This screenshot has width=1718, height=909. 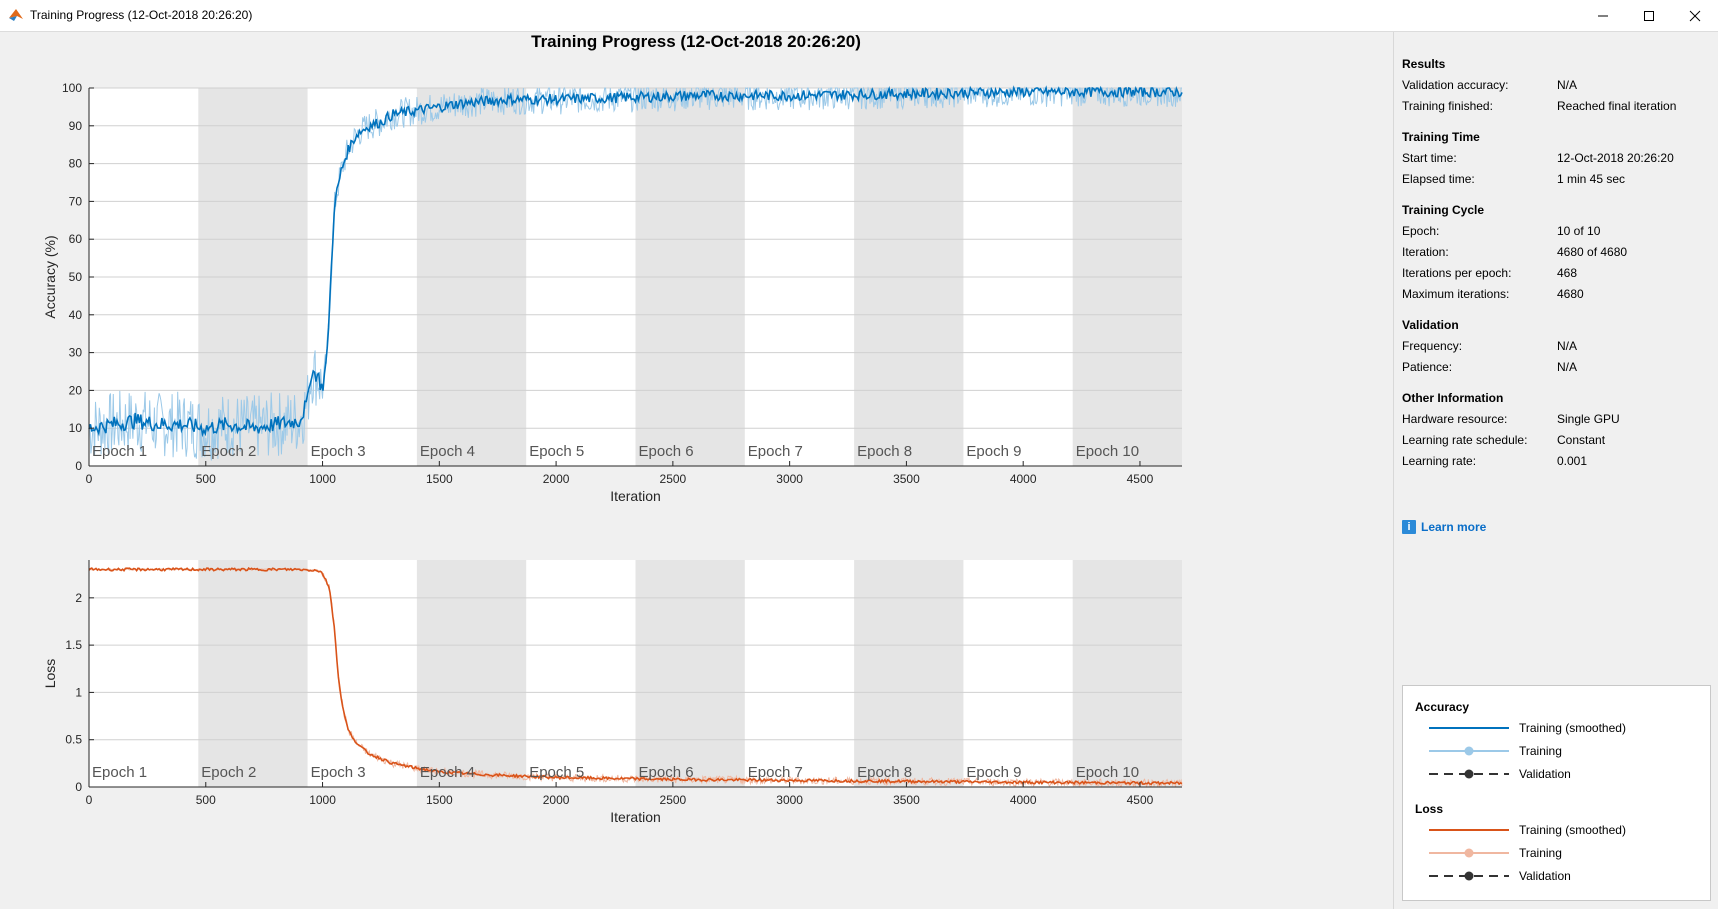 I want to click on training-finished-value: Reached final iteration, so click(x=1617, y=106).